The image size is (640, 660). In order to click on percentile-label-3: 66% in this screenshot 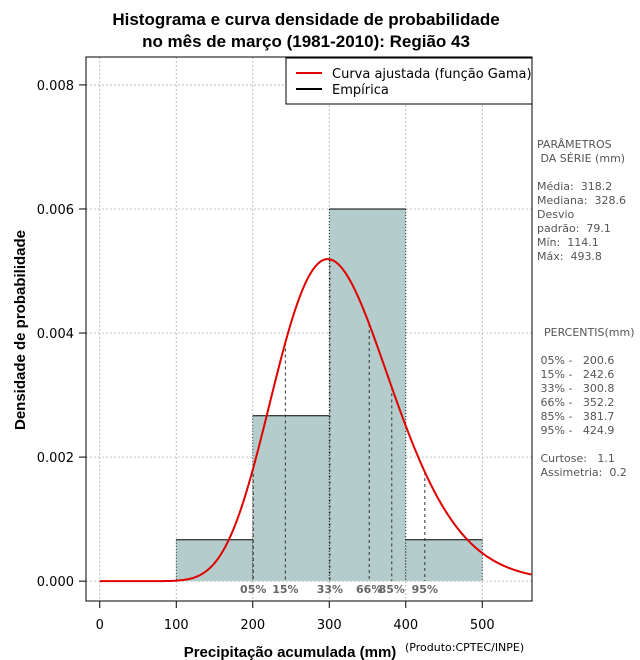, I will do `click(369, 589)`.